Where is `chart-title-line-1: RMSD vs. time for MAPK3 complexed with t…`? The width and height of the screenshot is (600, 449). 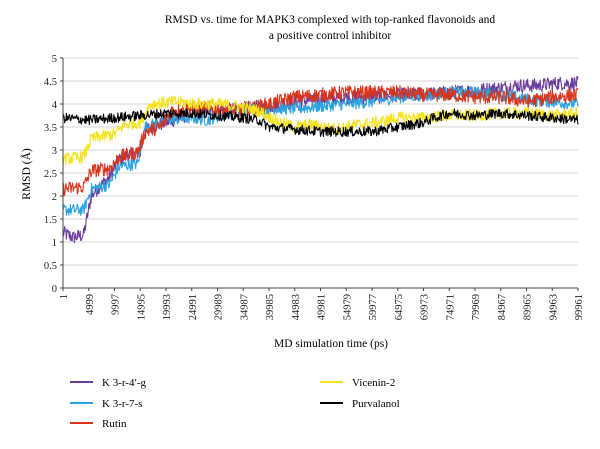 chart-title-line-1: RMSD vs. time for MAPK3 complexed with t… is located at coordinates (330, 20).